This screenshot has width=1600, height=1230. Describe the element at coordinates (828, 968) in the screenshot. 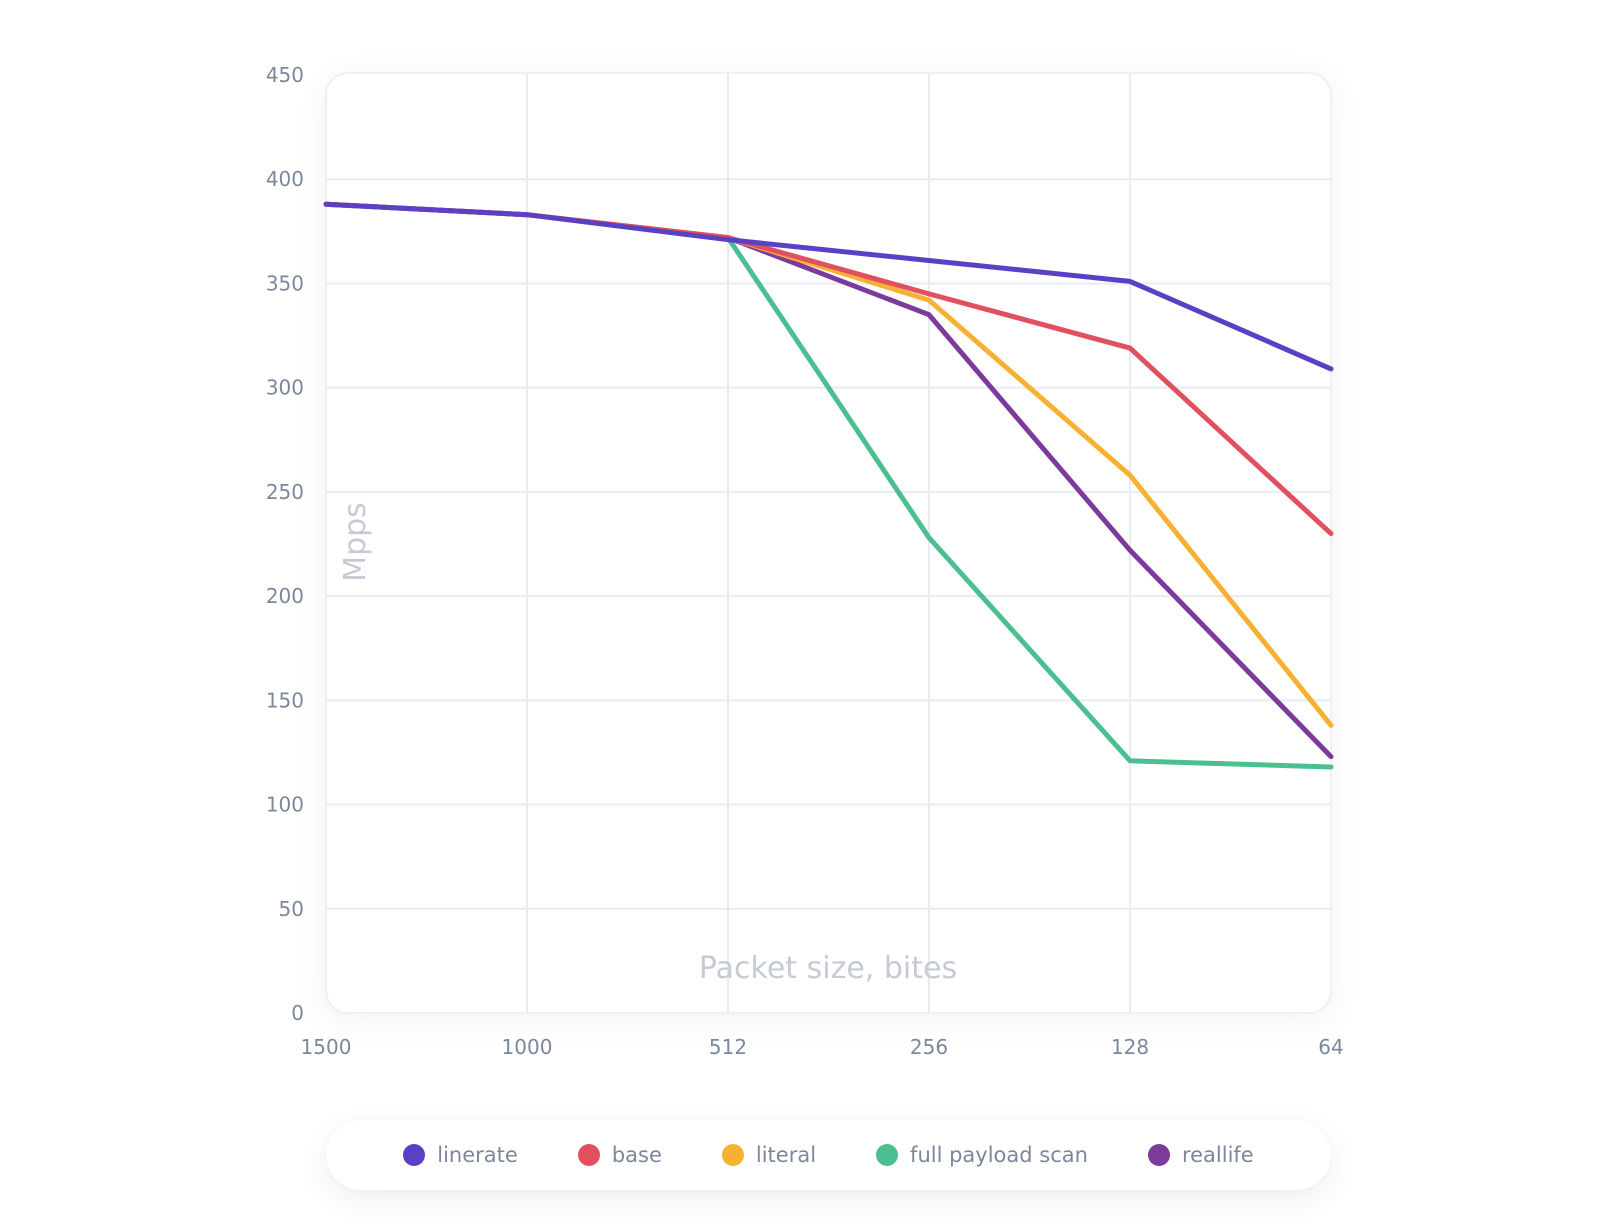

I see `x-axis-title: Packet size, bites` at that location.